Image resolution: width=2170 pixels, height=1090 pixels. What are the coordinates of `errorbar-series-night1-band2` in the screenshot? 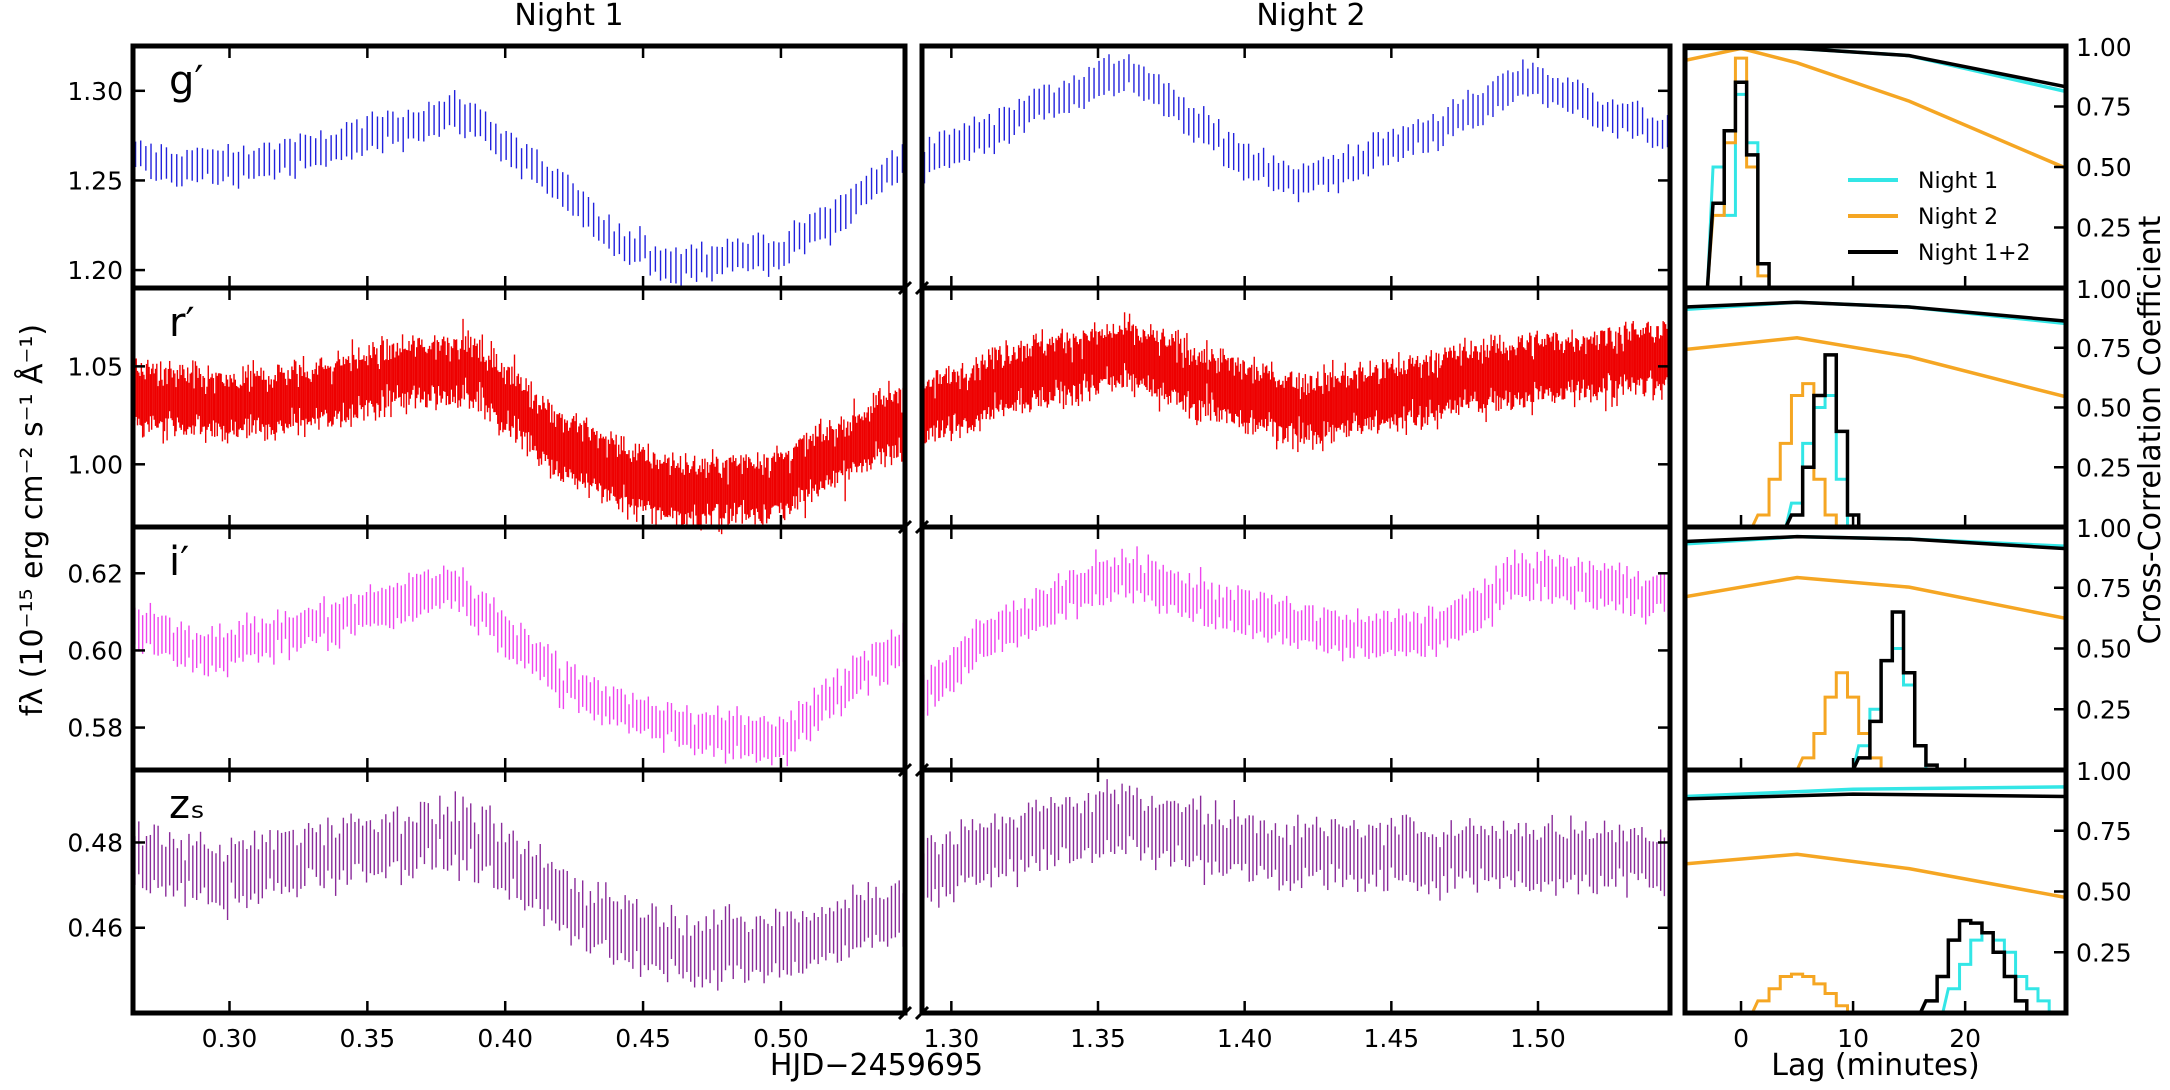 It's located at (519, 426).